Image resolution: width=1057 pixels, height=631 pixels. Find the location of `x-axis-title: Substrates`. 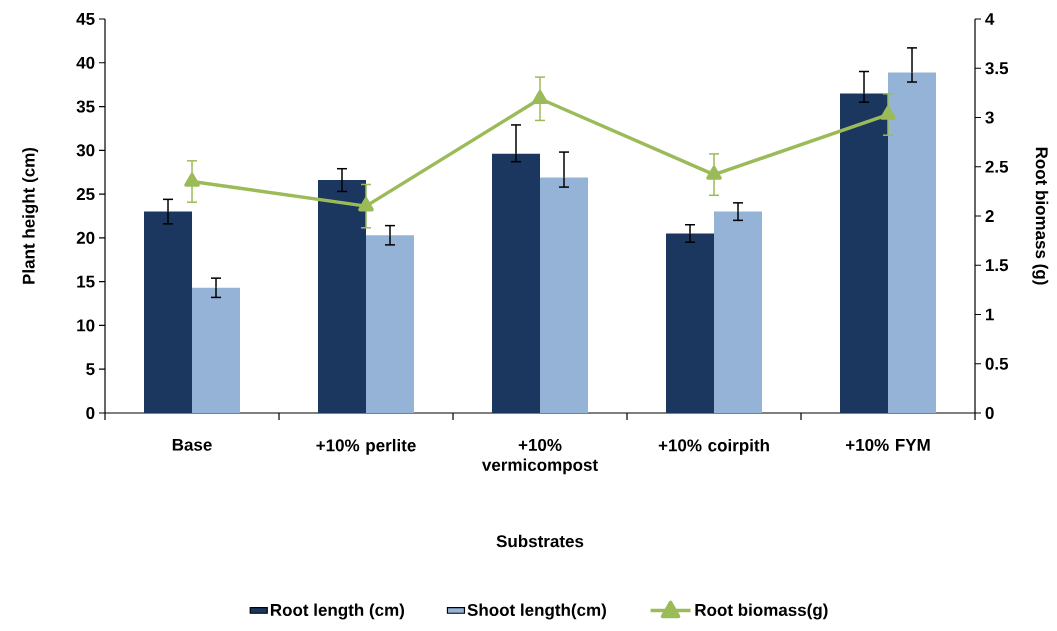

x-axis-title: Substrates is located at coordinates (540, 541).